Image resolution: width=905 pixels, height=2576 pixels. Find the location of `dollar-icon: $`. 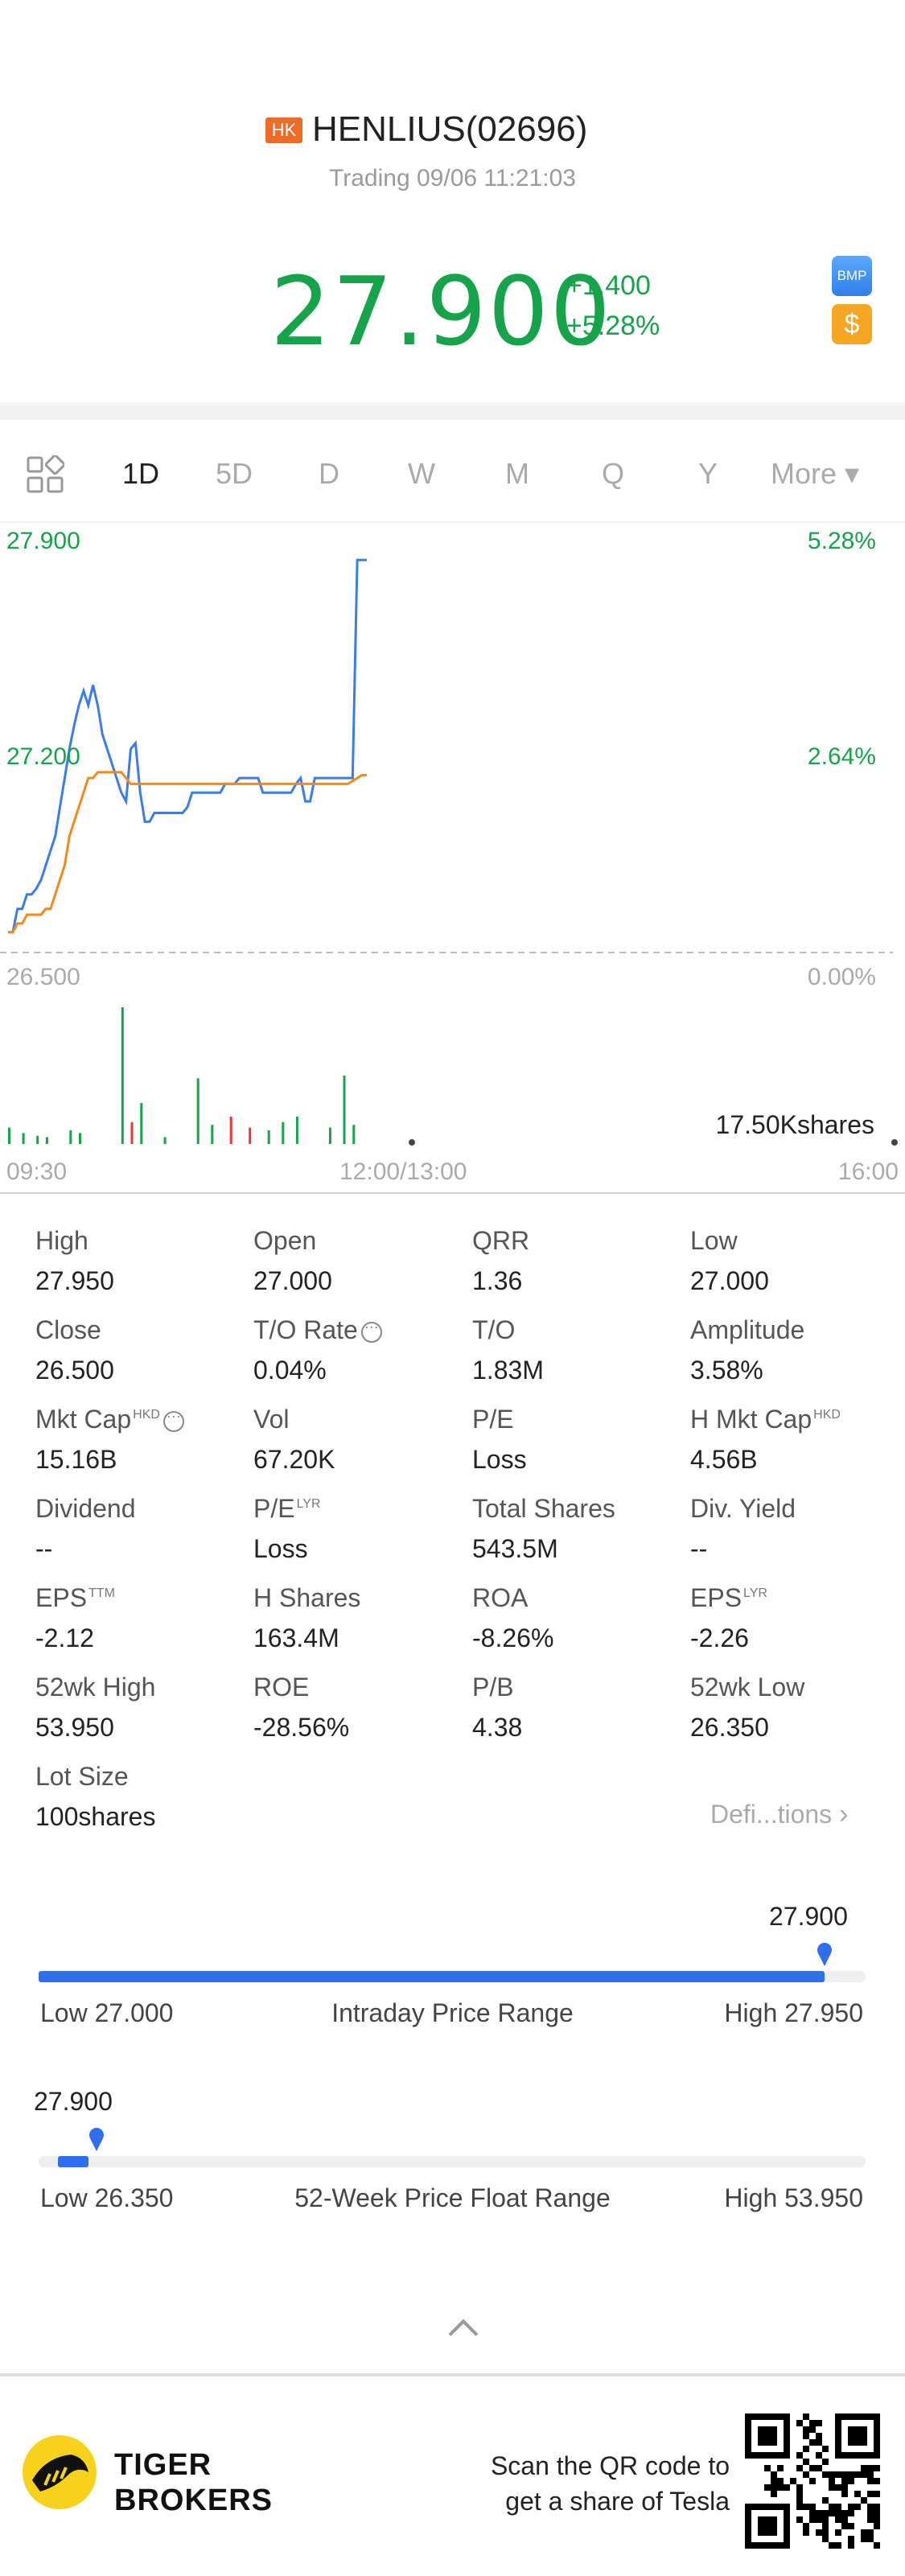

dollar-icon: $ is located at coordinates (852, 324).